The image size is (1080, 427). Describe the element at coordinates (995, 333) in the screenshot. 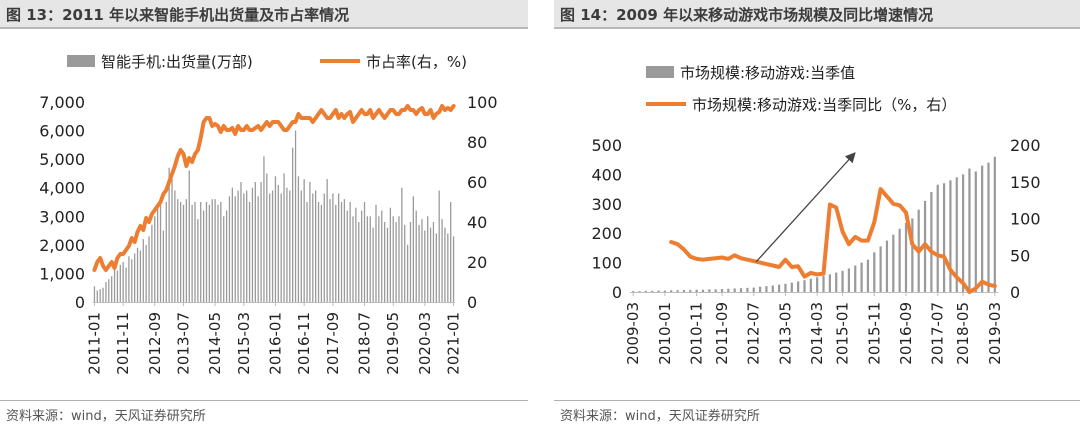

I see `x-tick-label: 2019-03` at that location.